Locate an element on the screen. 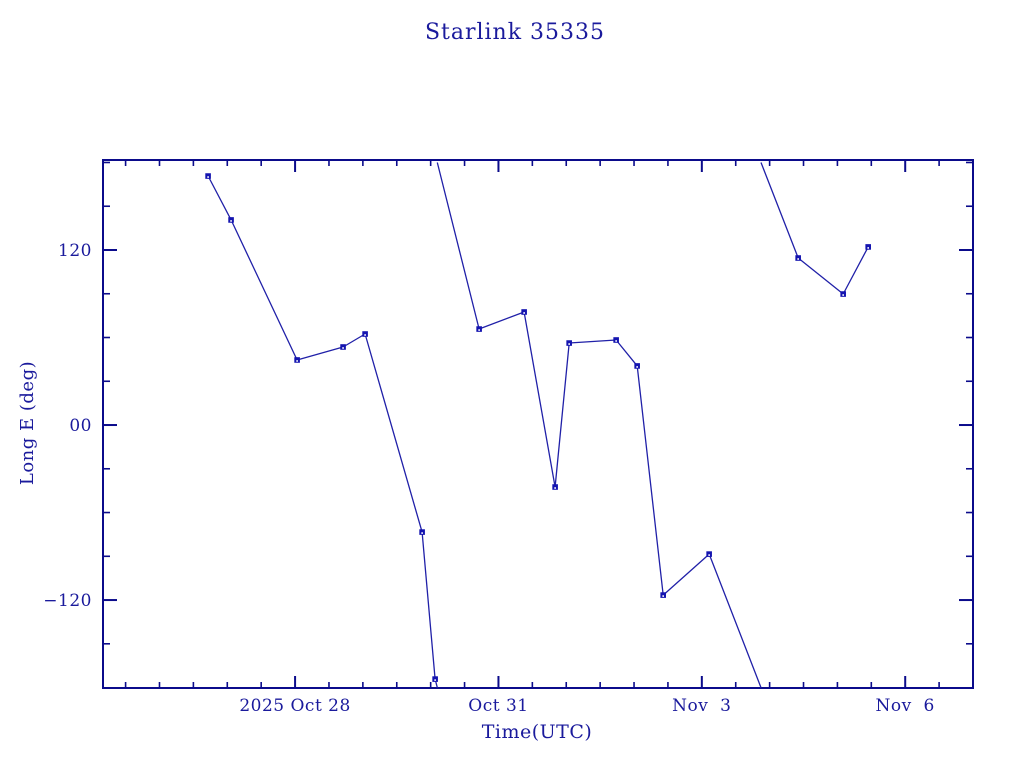  chart-title: Starlink 35335 is located at coordinates (515, 32).